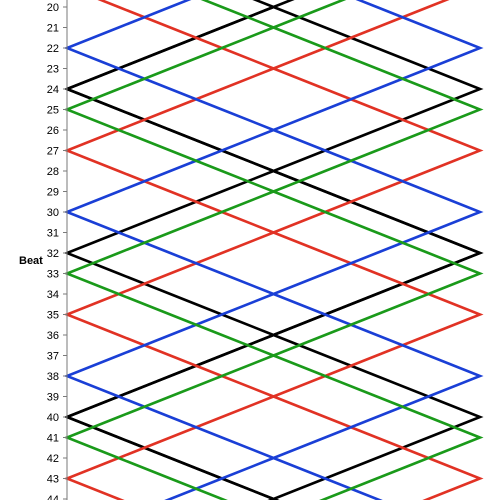 Image resolution: width=500 pixels, height=500 pixels. I want to click on y-tick-label: 38, so click(53, 377).